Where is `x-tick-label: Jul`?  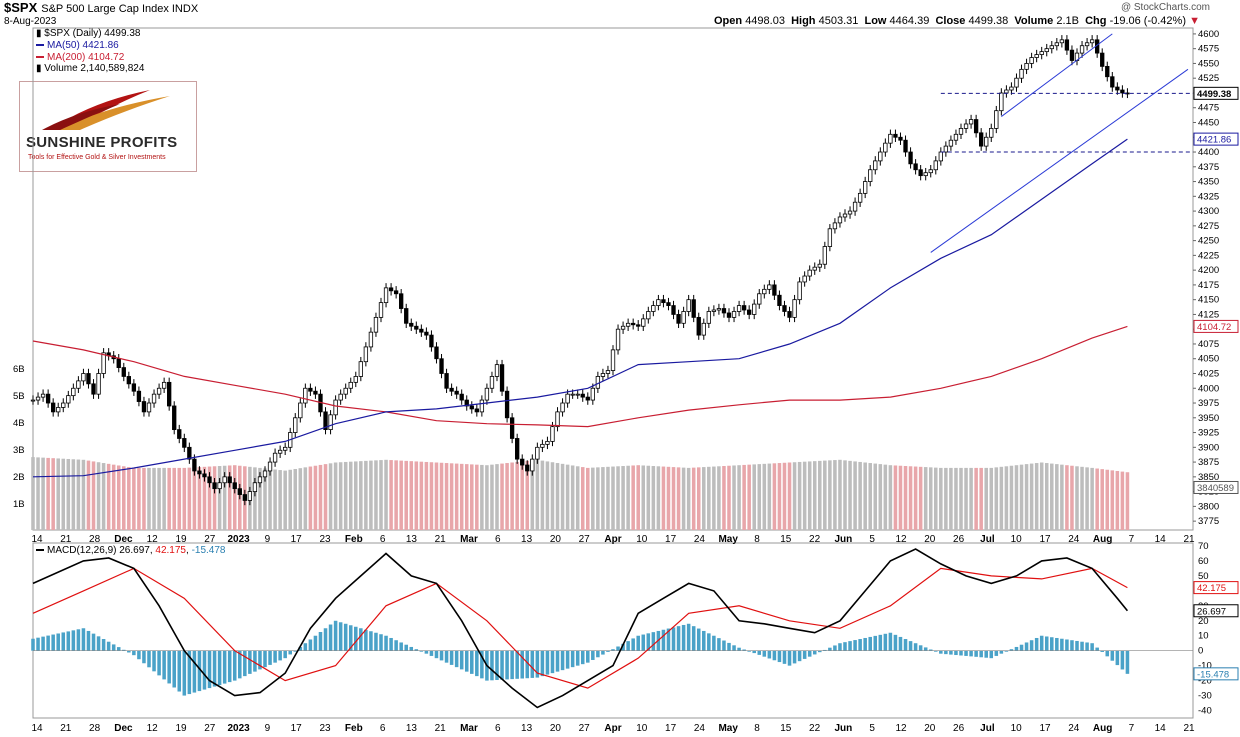
x-tick-label: Jul is located at coordinates (987, 728).